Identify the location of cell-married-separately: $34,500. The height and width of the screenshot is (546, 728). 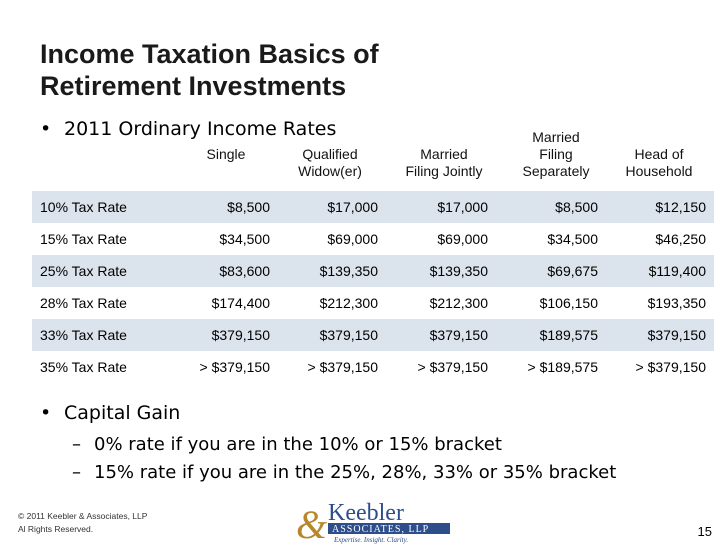
(572, 239).